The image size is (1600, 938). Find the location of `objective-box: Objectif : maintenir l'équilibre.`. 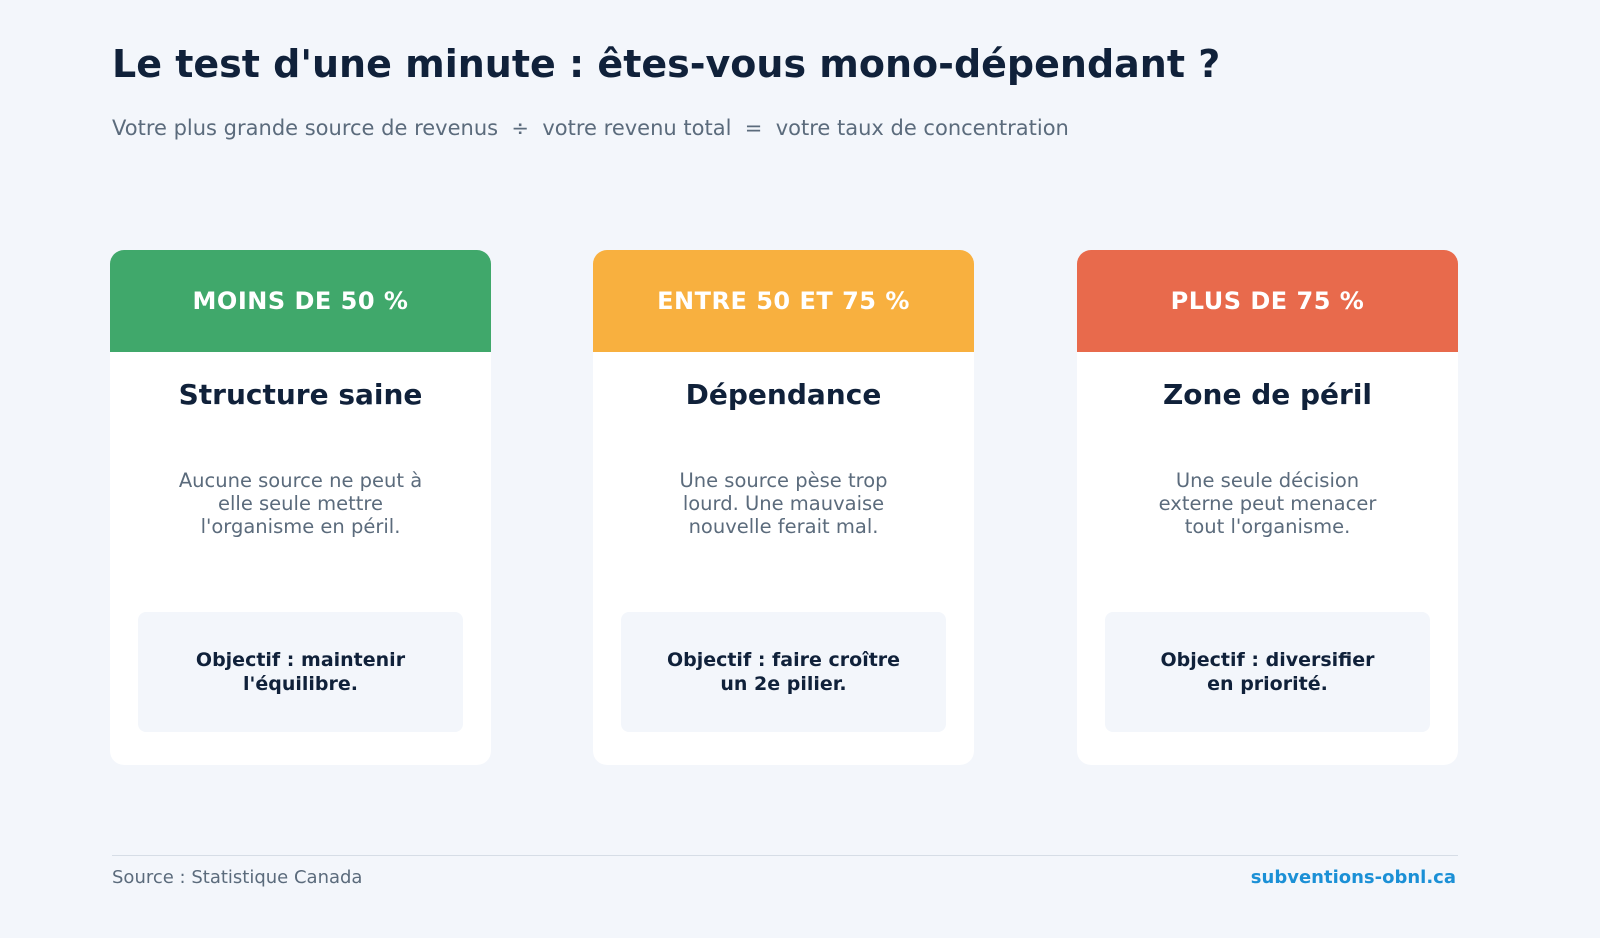

objective-box: Objectif : maintenir l'équilibre. is located at coordinates (300, 672).